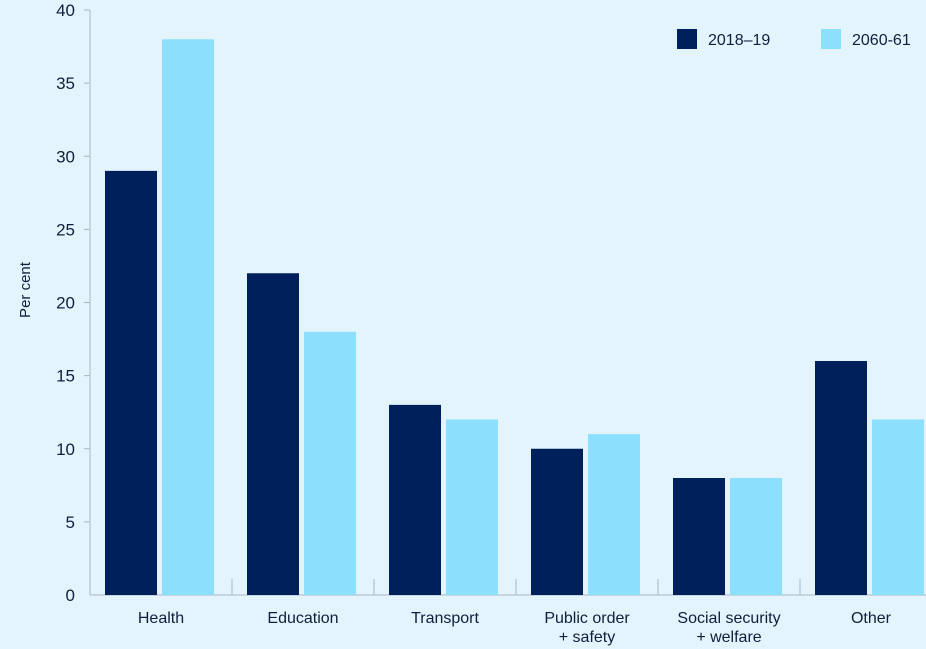 The image size is (926, 649). I want to click on y-tick-label: 10, so click(65, 449).